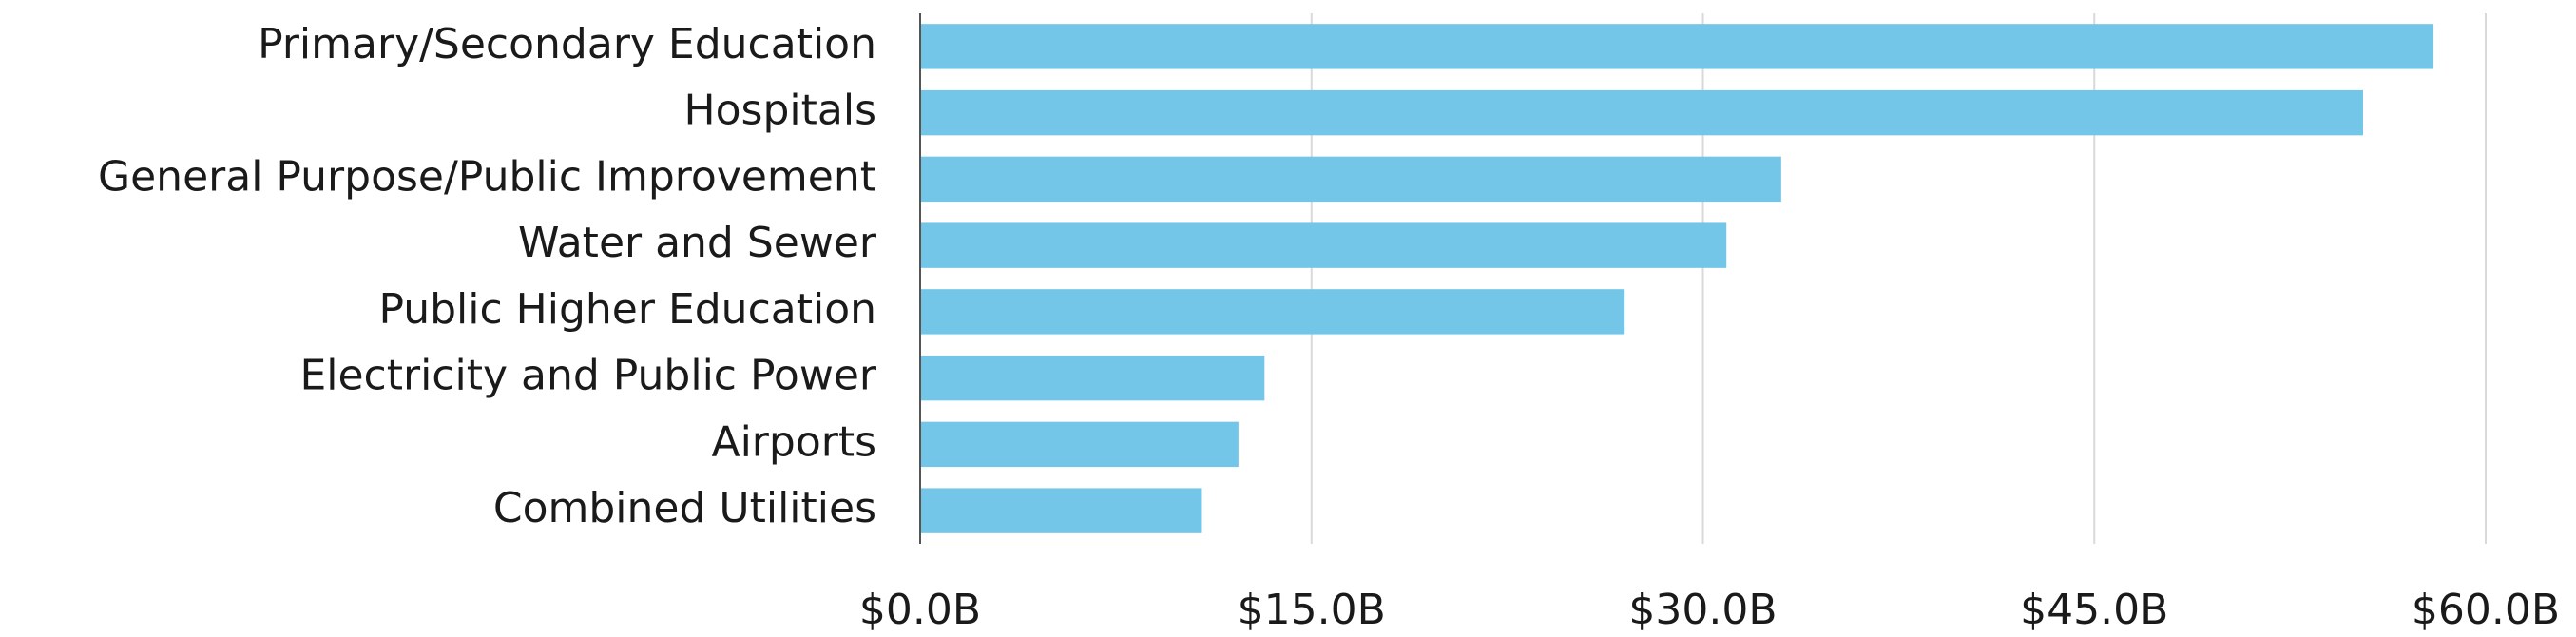  What do you see at coordinates (627, 309) in the screenshot?
I see `y-tick-label: Public Higher Education` at bounding box center [627, 309].